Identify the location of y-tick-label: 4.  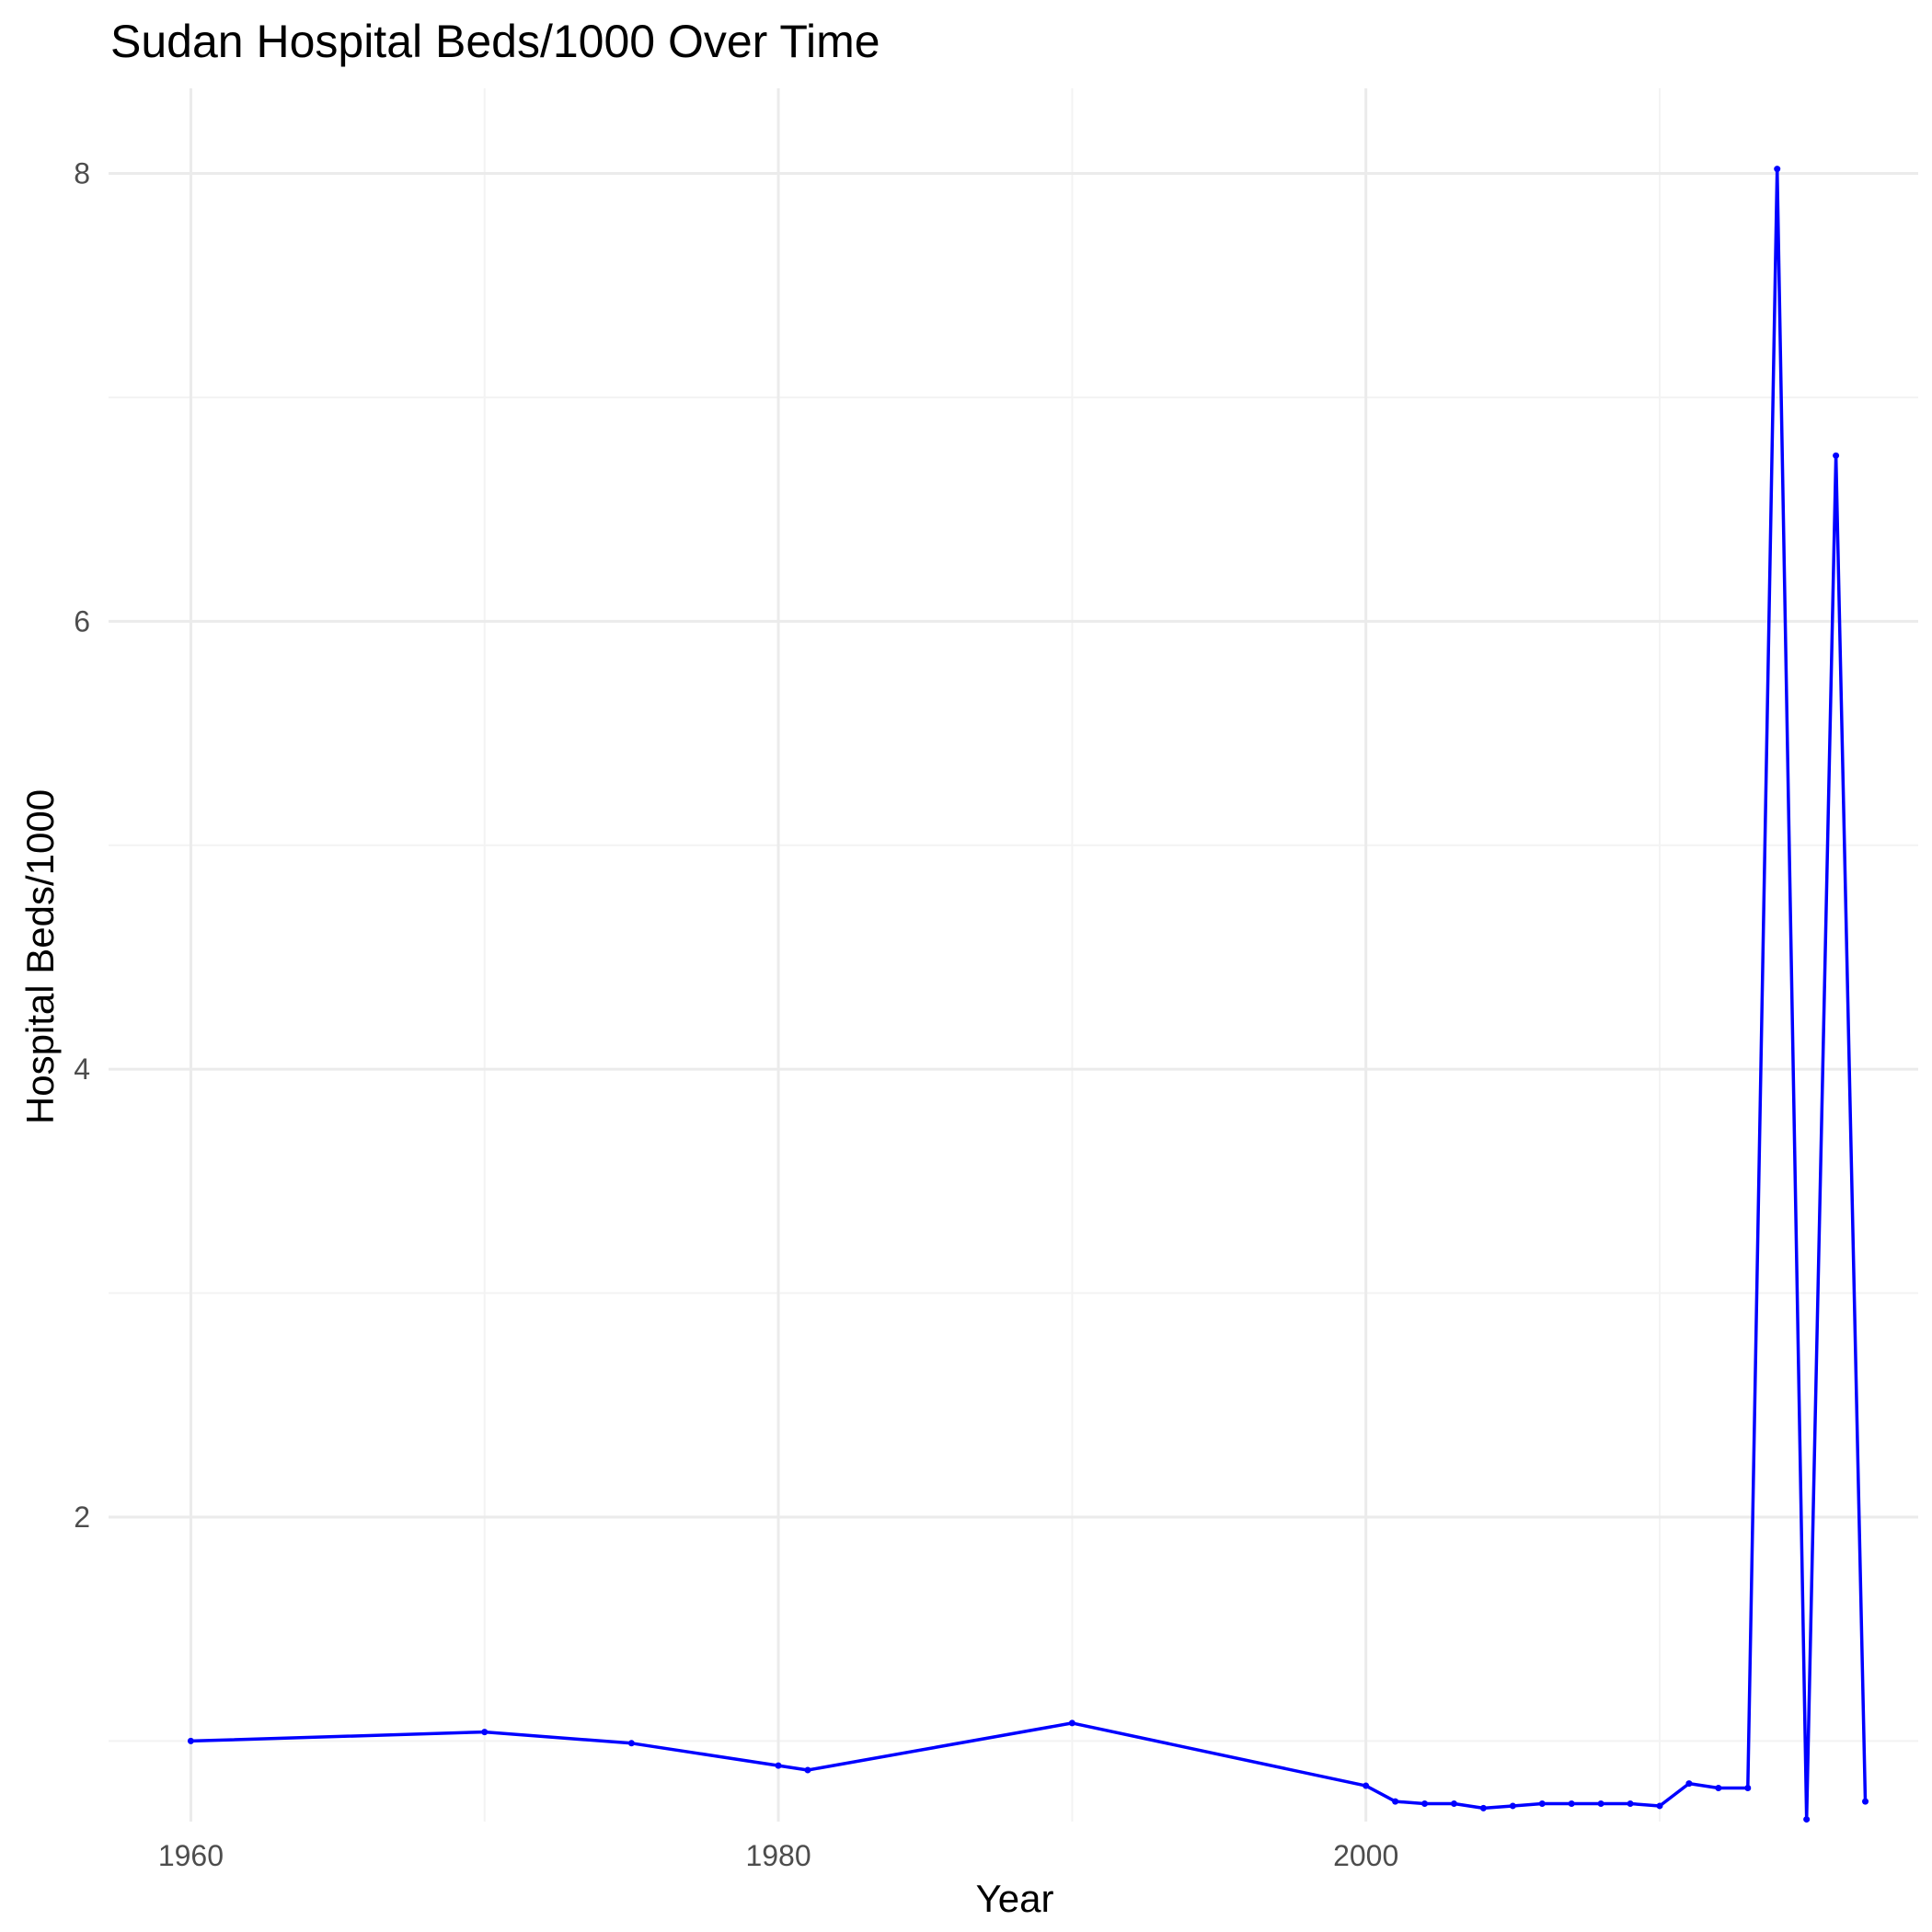
(82, 1069).